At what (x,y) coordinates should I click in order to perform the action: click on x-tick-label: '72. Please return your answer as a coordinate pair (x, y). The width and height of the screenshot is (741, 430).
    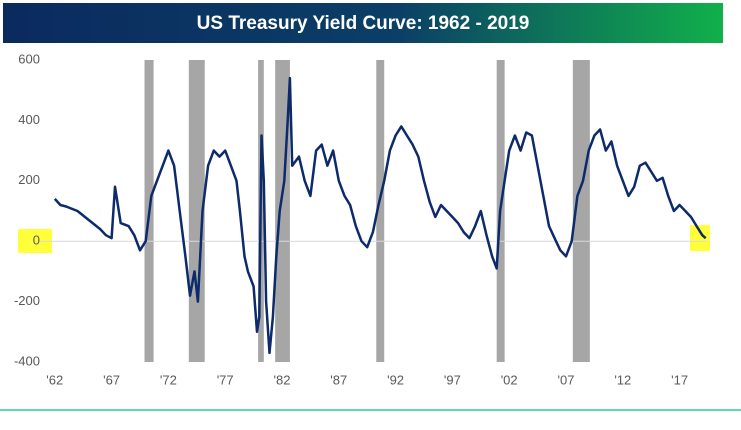
    Looking at the image, I should click on (168, 379).